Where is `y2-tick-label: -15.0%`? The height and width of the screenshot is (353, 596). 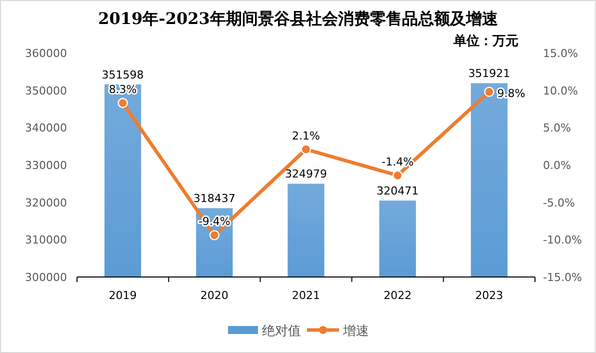
y2-tick-label: -15.0% is located at coordinates (562, 277).